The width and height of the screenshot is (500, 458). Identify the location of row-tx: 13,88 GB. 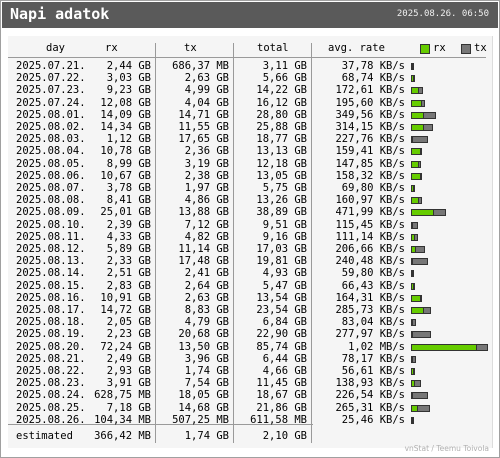
(203, 212).